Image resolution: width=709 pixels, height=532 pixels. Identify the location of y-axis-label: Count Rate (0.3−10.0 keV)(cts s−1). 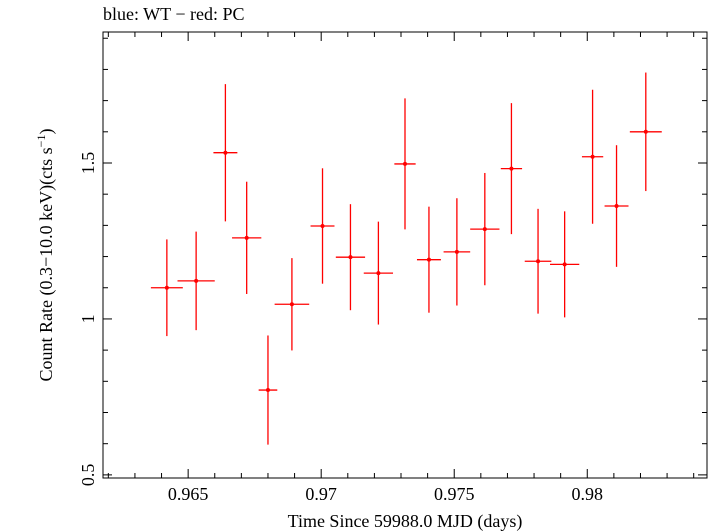
(45, 255).